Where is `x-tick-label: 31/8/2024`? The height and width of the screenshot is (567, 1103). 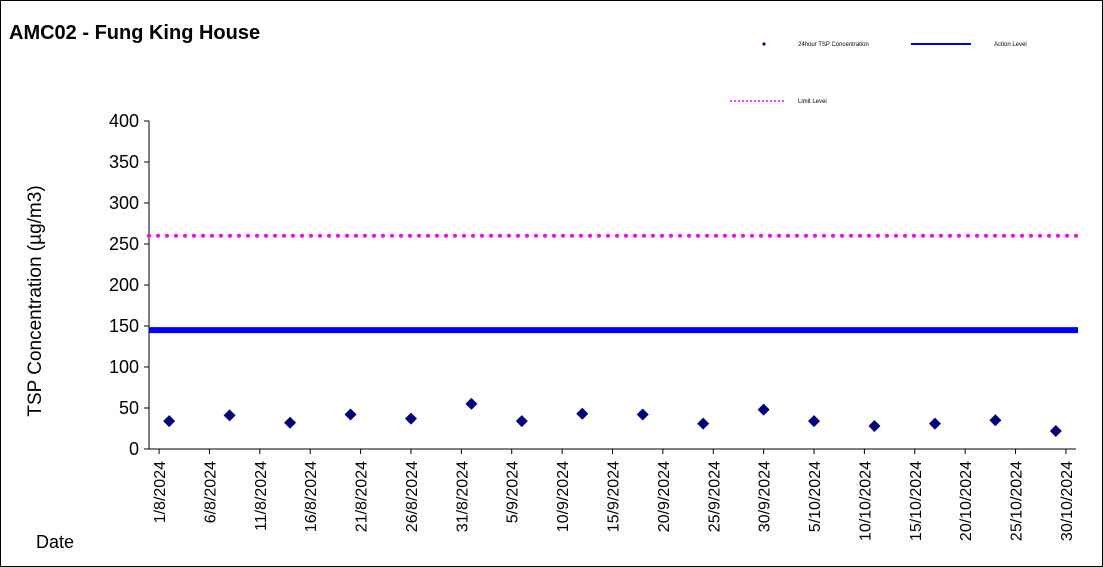
x-tick-label: 31/8/2024 is located at coordinates (462, 496).